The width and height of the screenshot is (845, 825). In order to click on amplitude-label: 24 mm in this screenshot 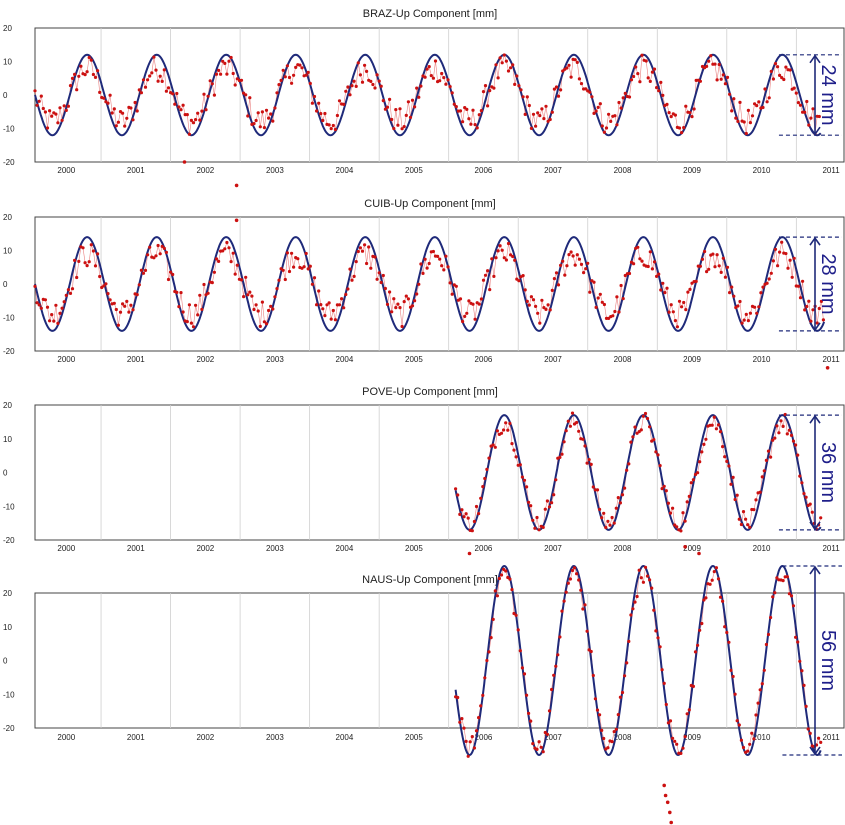, I will do `click(828, 94)`.